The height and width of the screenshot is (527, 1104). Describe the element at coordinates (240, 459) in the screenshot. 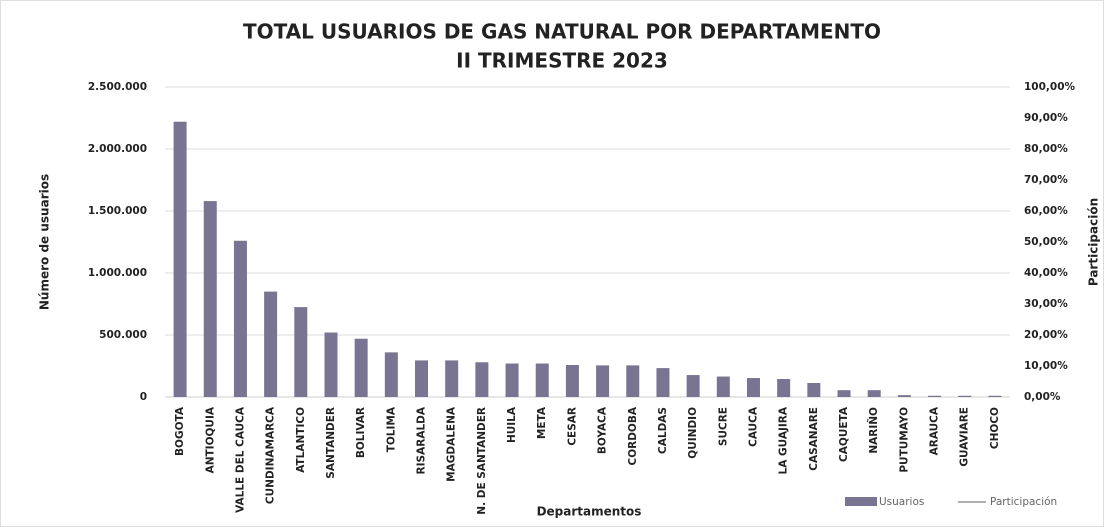

I see `x-tick-label: VALLE DEL CAUCA` at that location.